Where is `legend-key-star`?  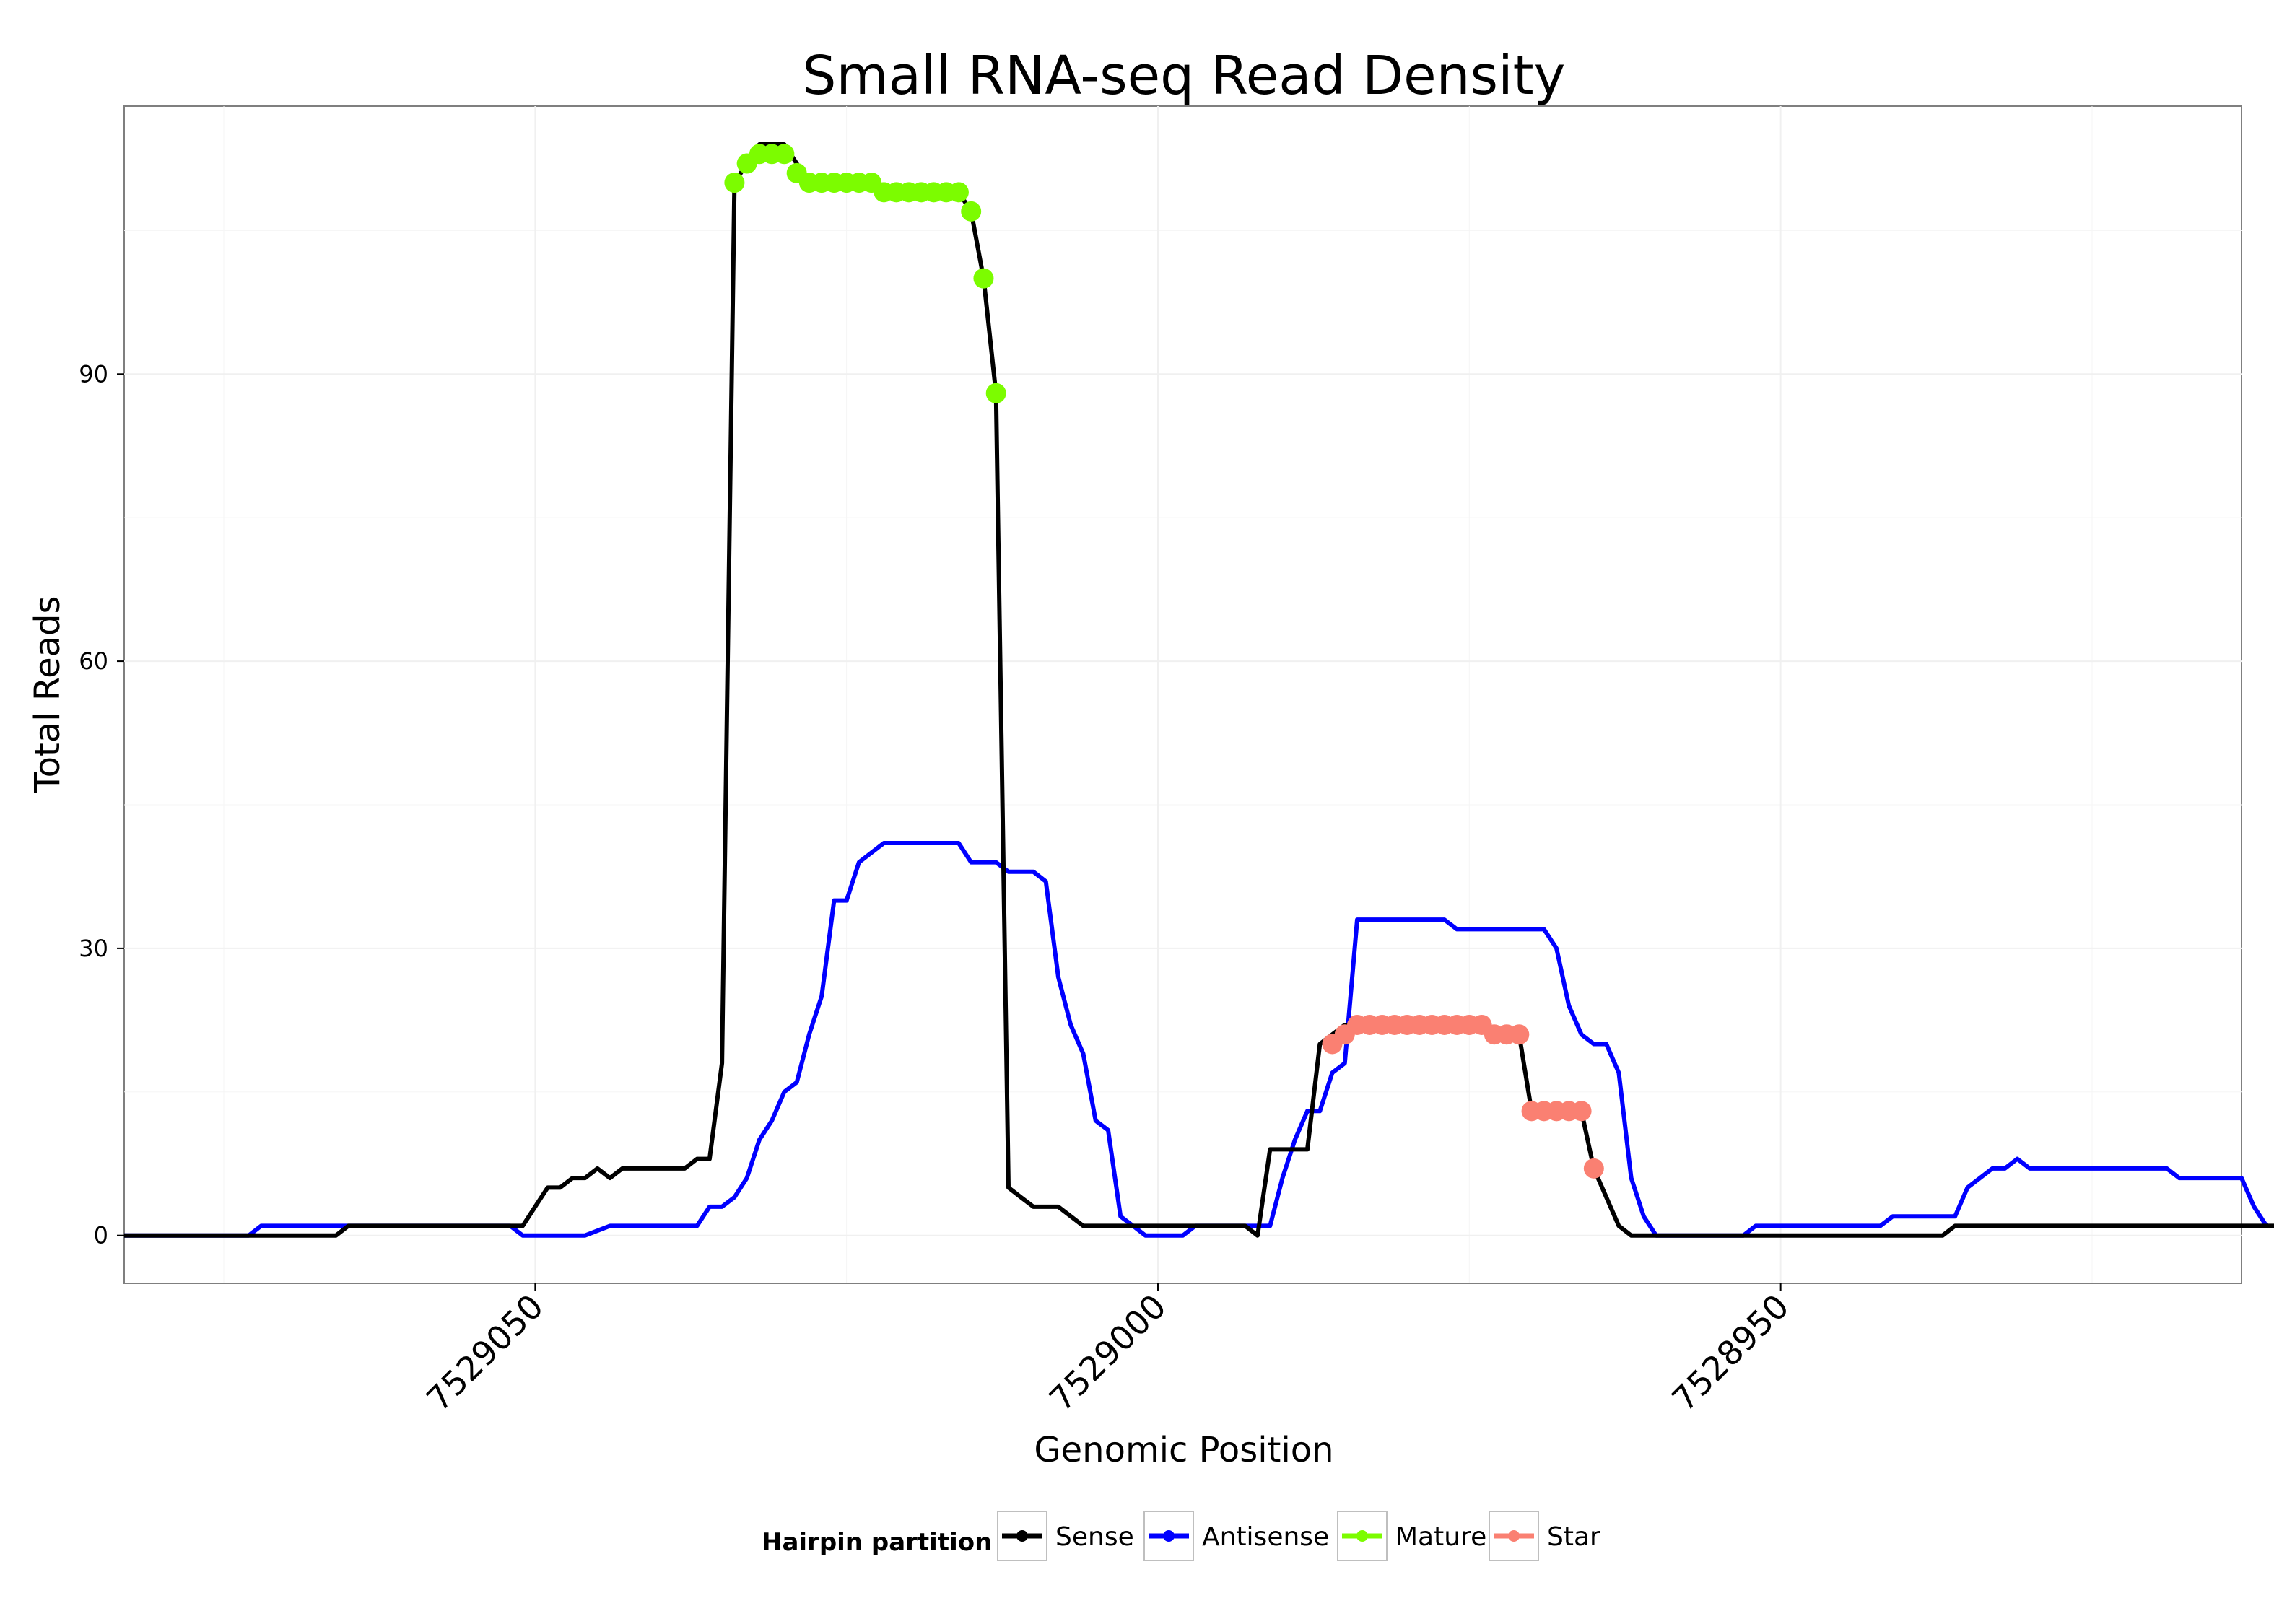
legend-key-star is located at coordinates (1514, 1536).